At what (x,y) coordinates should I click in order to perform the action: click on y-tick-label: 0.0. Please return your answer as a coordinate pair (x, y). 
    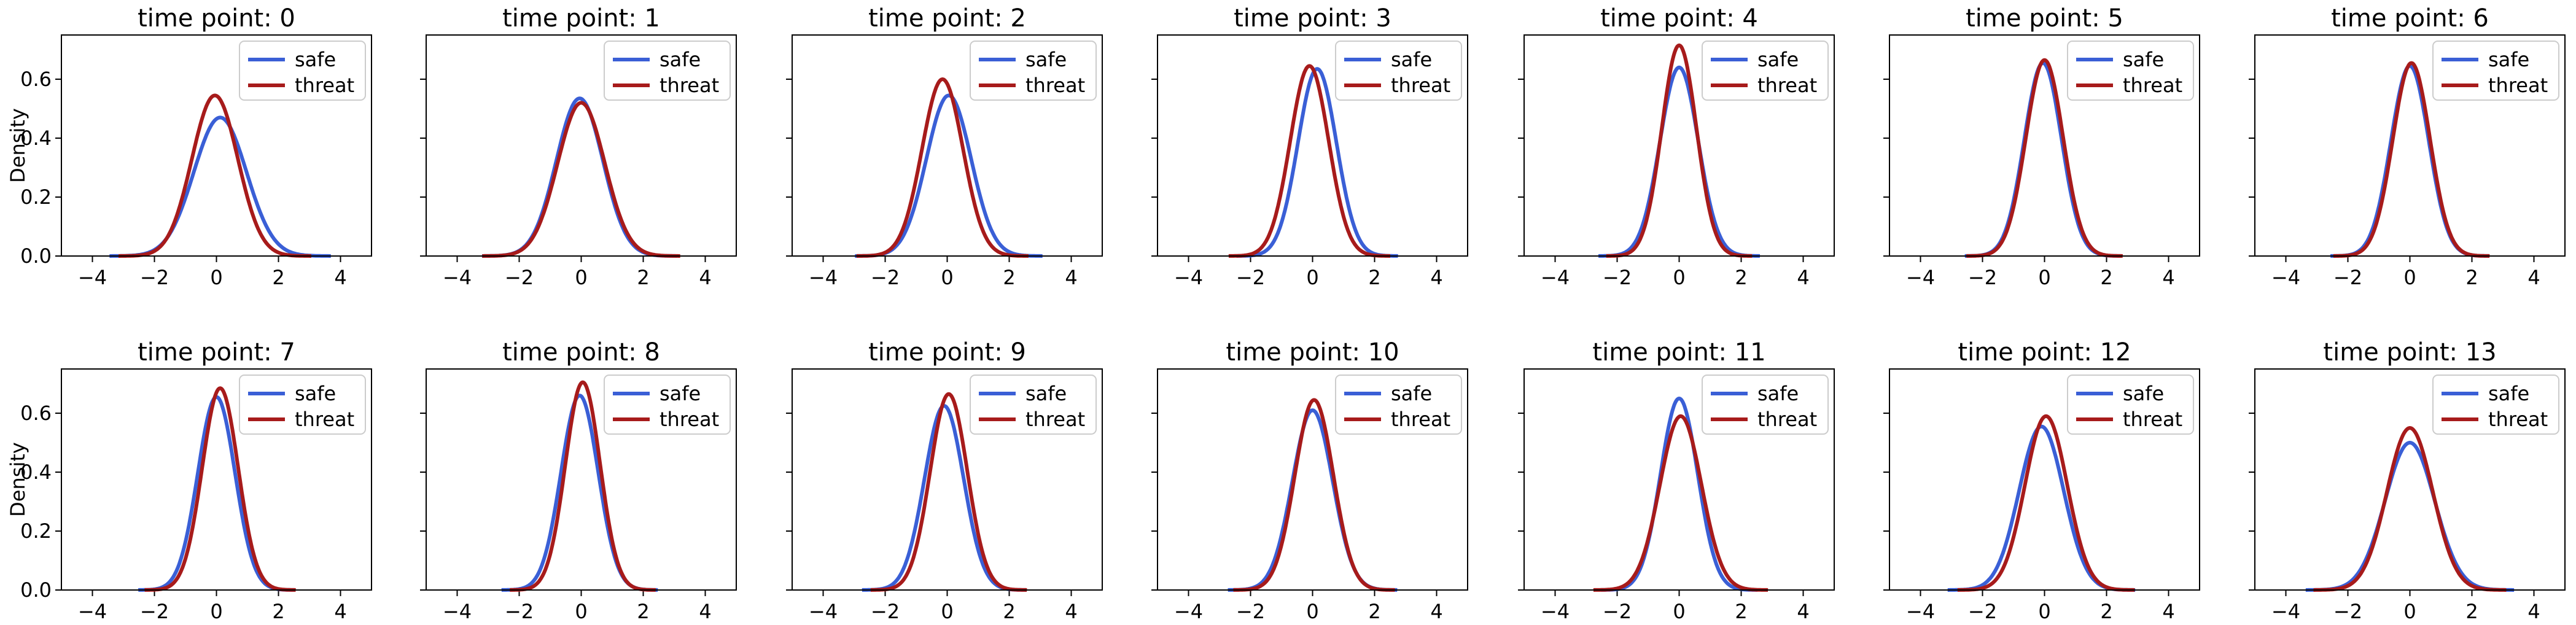
    Looking at the image, I should click on (36, 256).